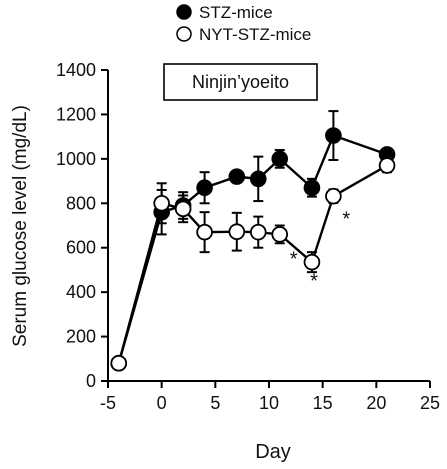 The height and width of the screenshot is (469, 447). I want to click on significance-annotations: * * *, so click(320, 251).